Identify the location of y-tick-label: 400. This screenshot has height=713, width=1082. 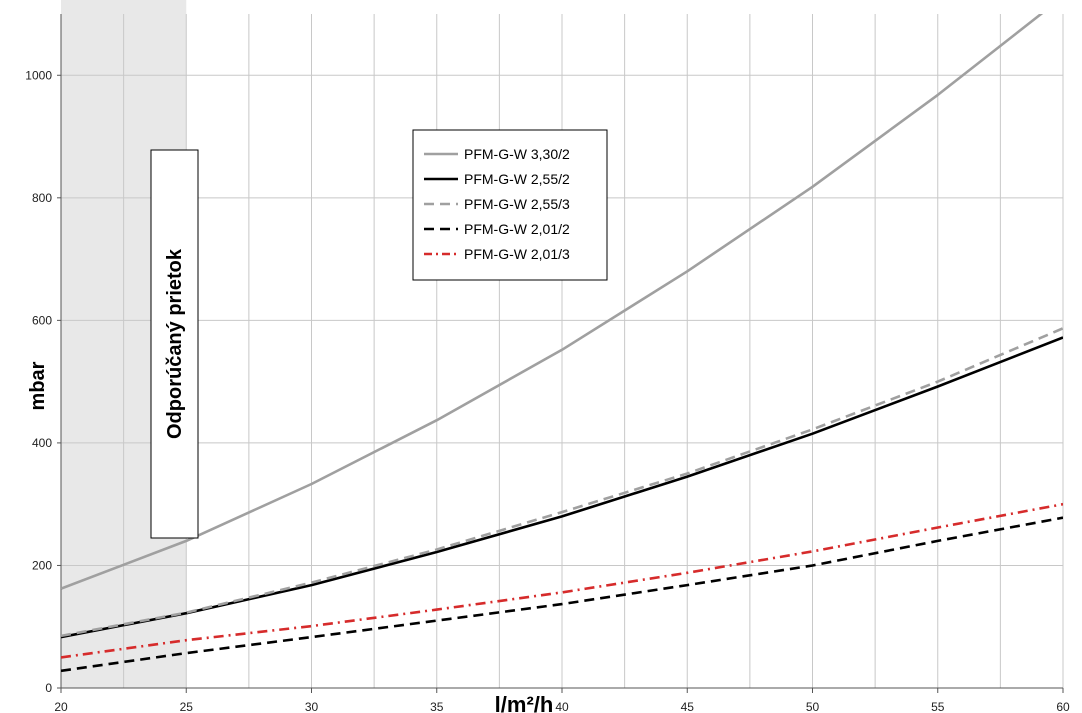
(42, 443).